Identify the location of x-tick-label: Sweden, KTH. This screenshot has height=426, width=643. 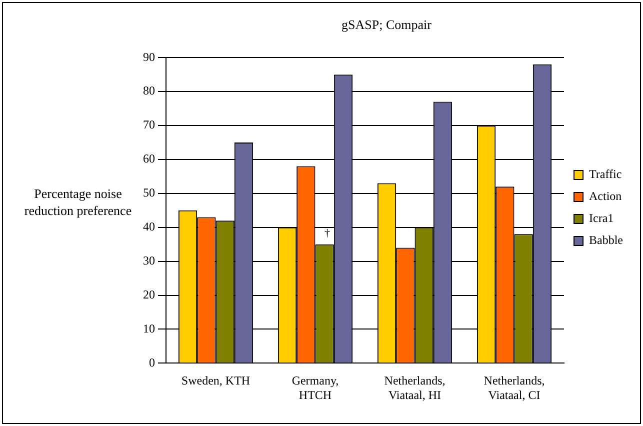
(215, 381).